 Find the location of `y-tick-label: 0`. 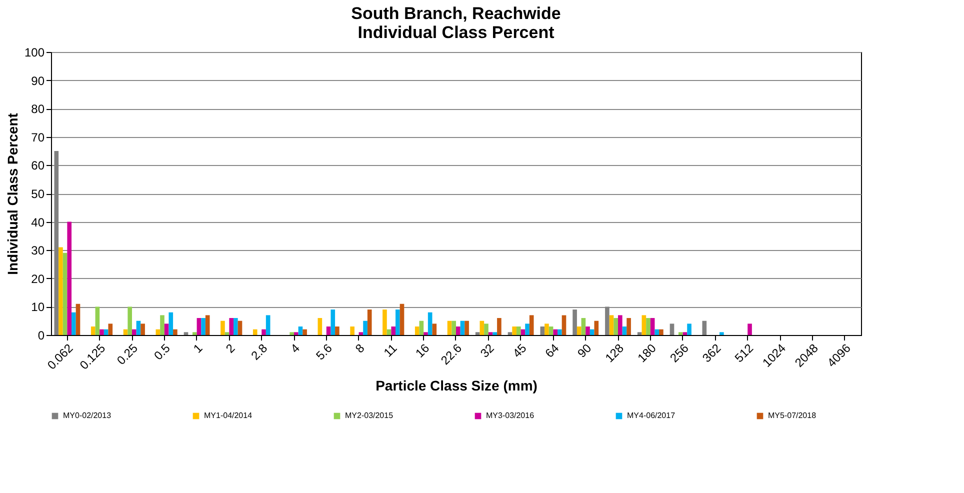

y-tick-label: 0 is located at coordinates (41, 335).